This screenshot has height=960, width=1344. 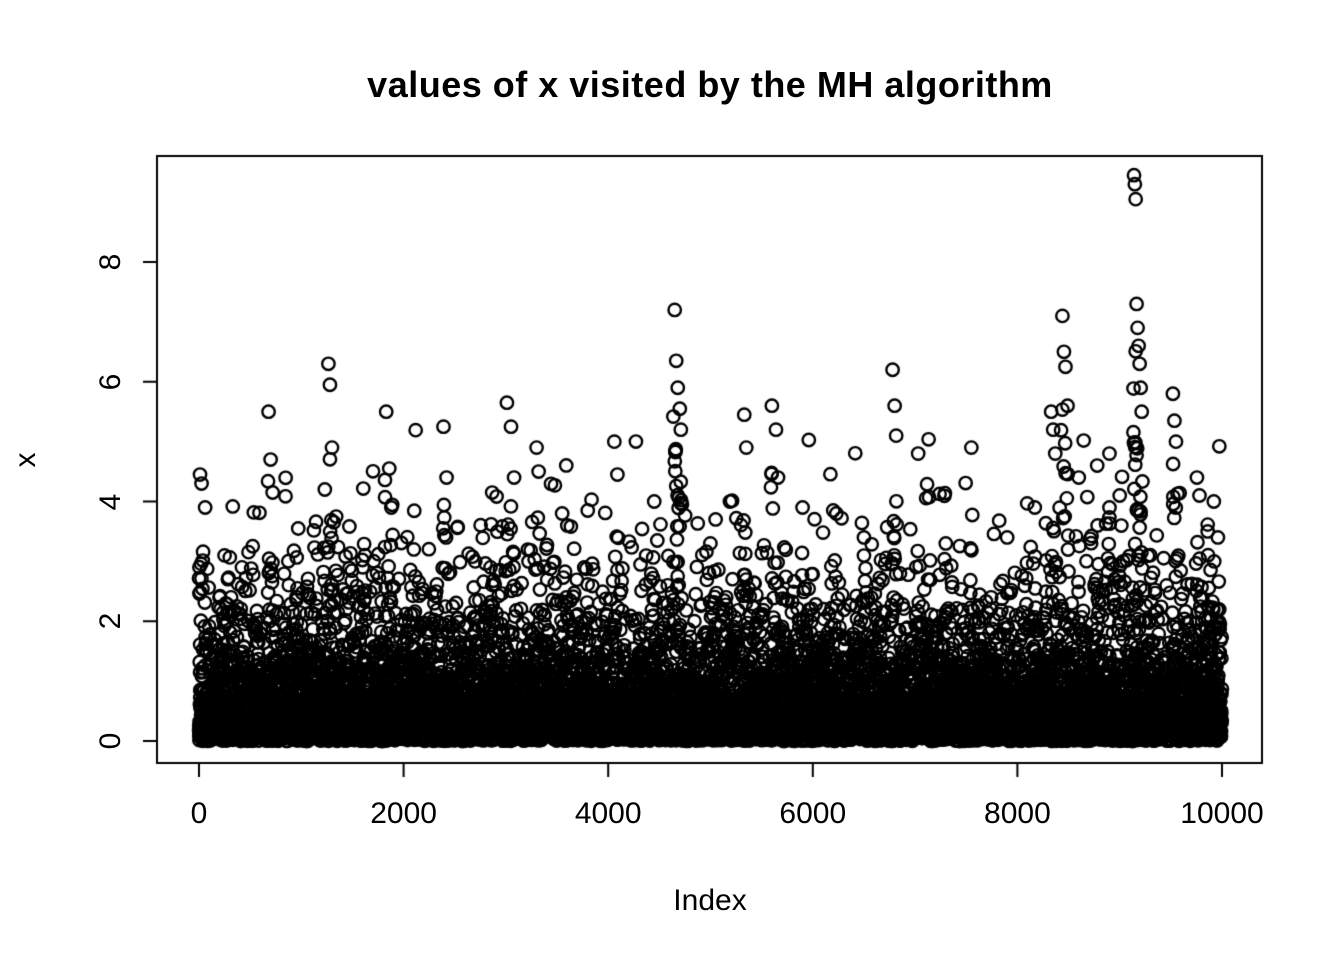 I want to click on y-tick-label: 8, so click(x=110, y=262).